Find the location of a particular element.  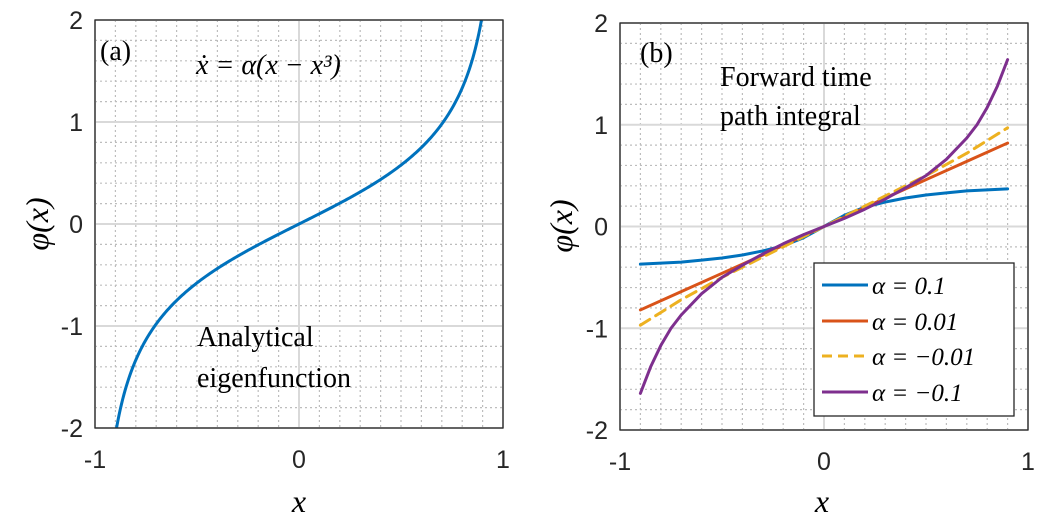

panel-a-label: (a) is located at coordinates (115, 51).